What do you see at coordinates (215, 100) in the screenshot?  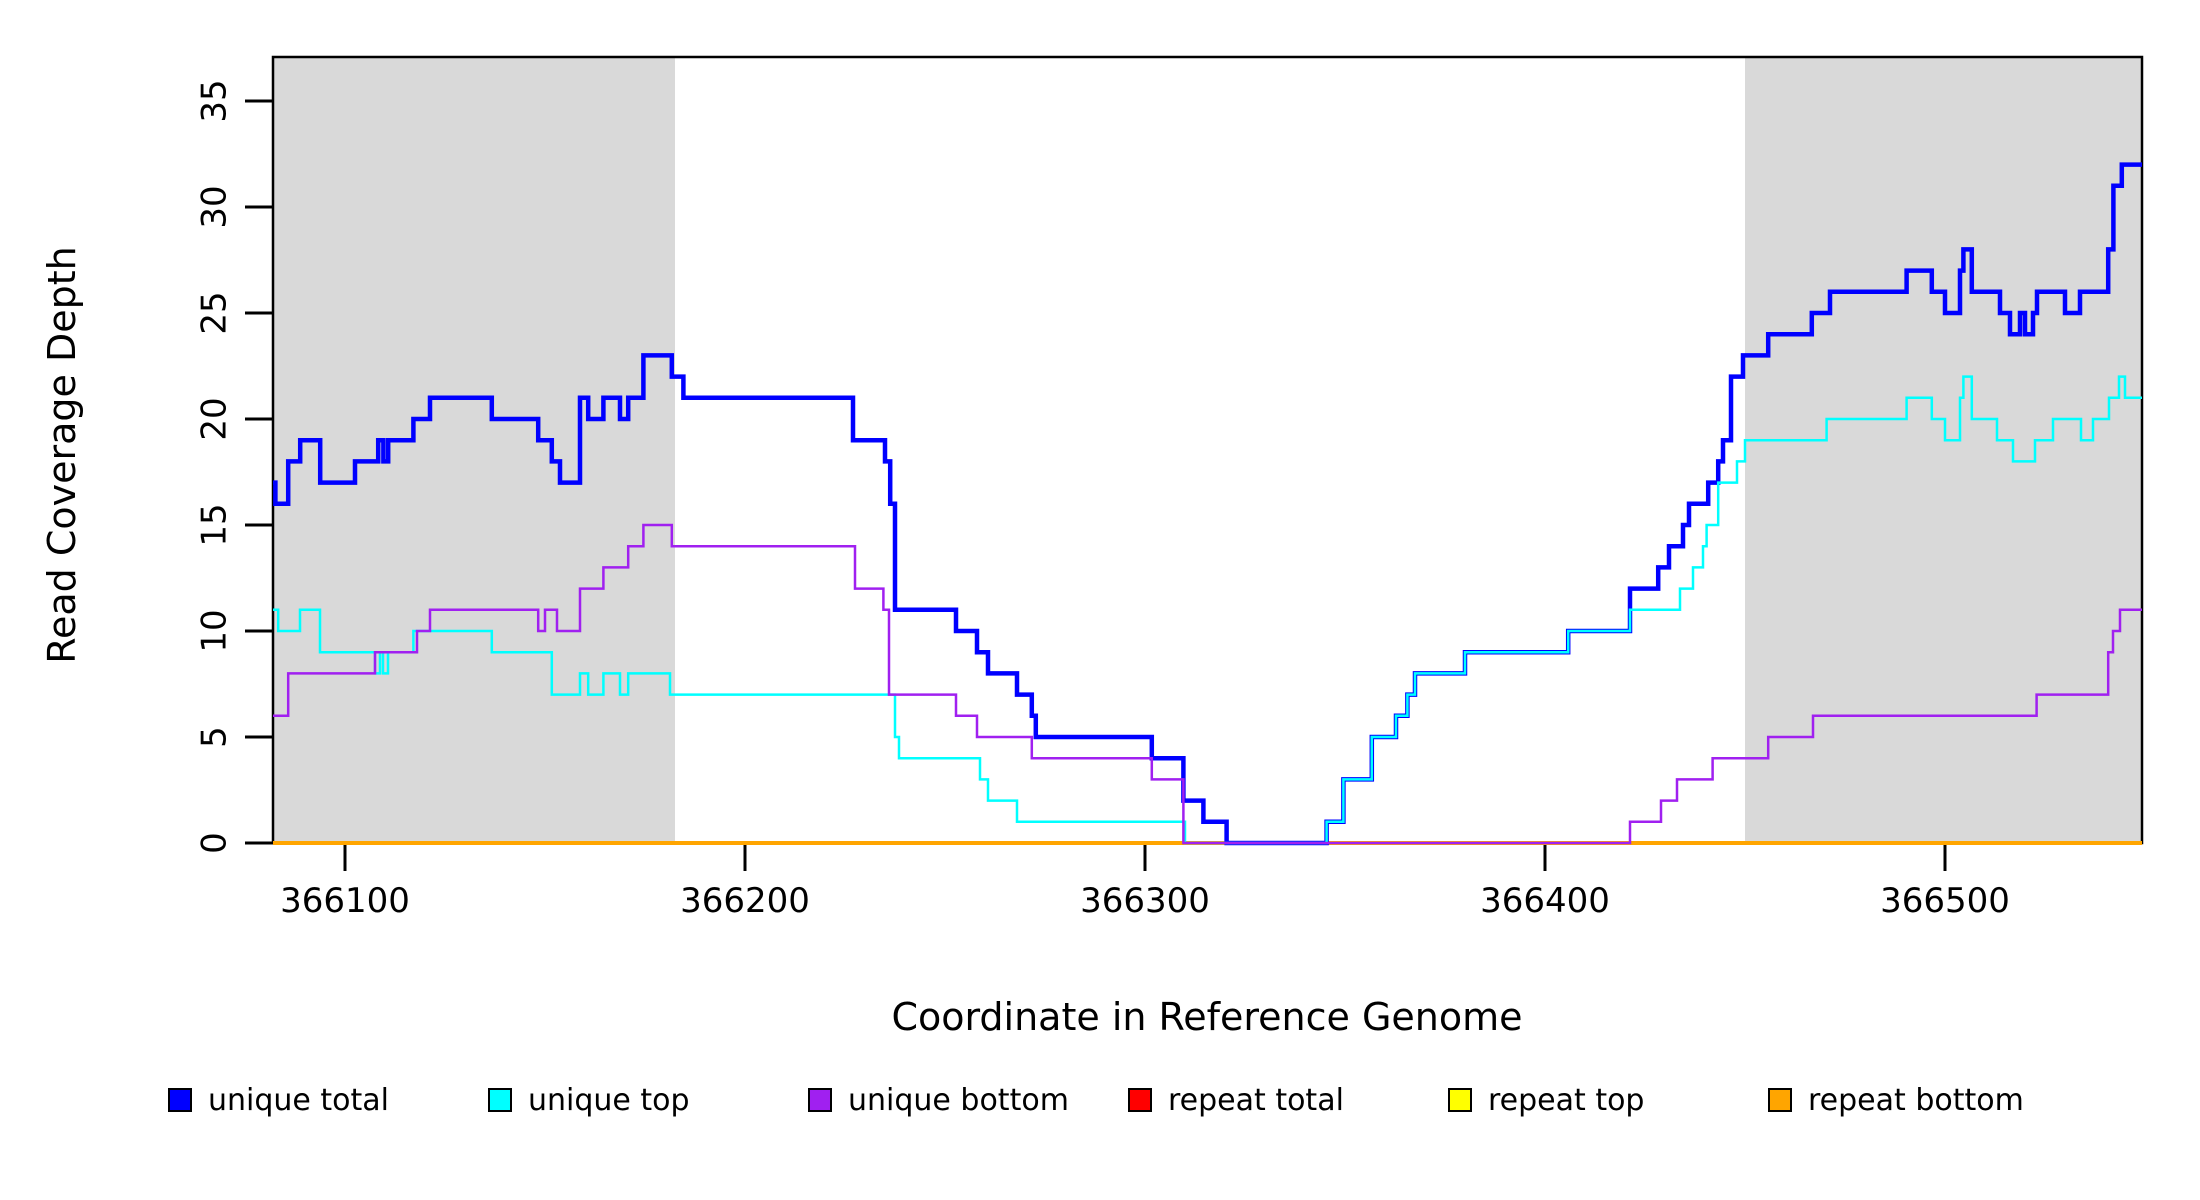 I see `y-tick-label: 35` at bounding box center [215, 100].